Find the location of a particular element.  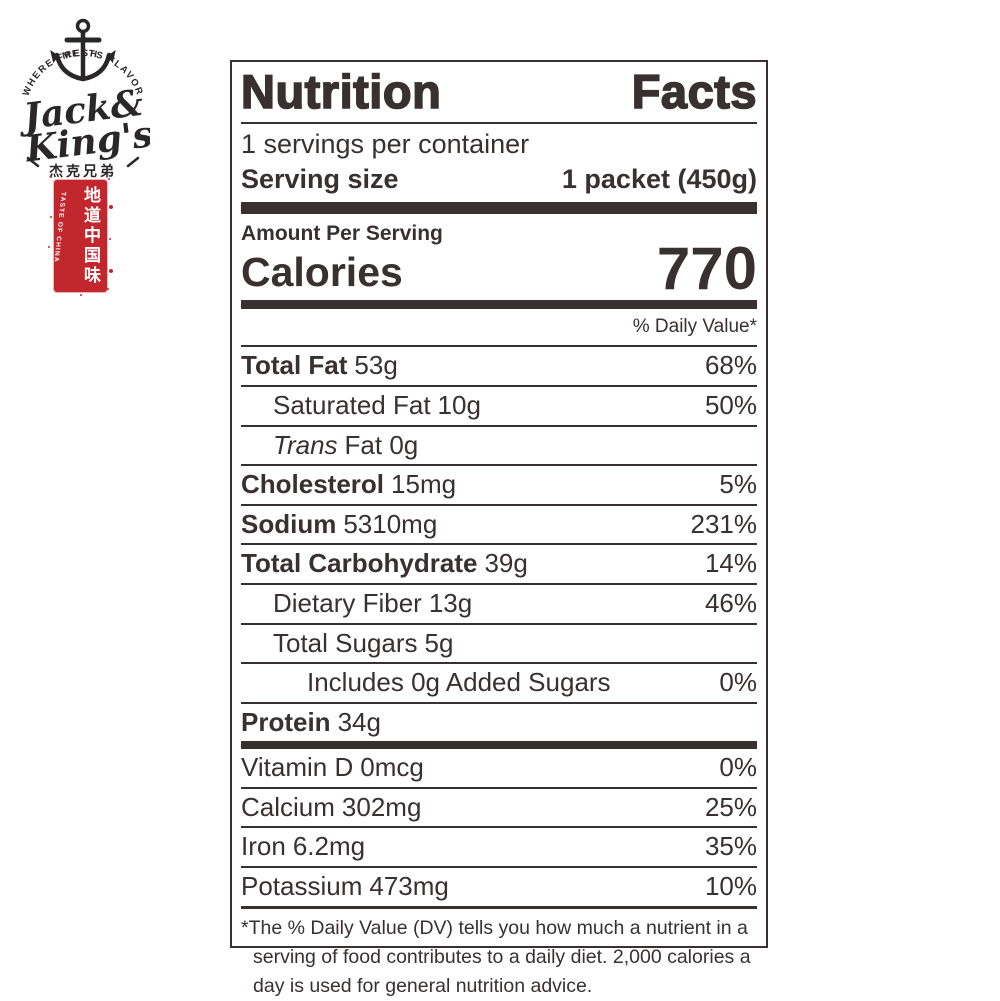

dv-value: 14% is located at coordinates (730, 563).